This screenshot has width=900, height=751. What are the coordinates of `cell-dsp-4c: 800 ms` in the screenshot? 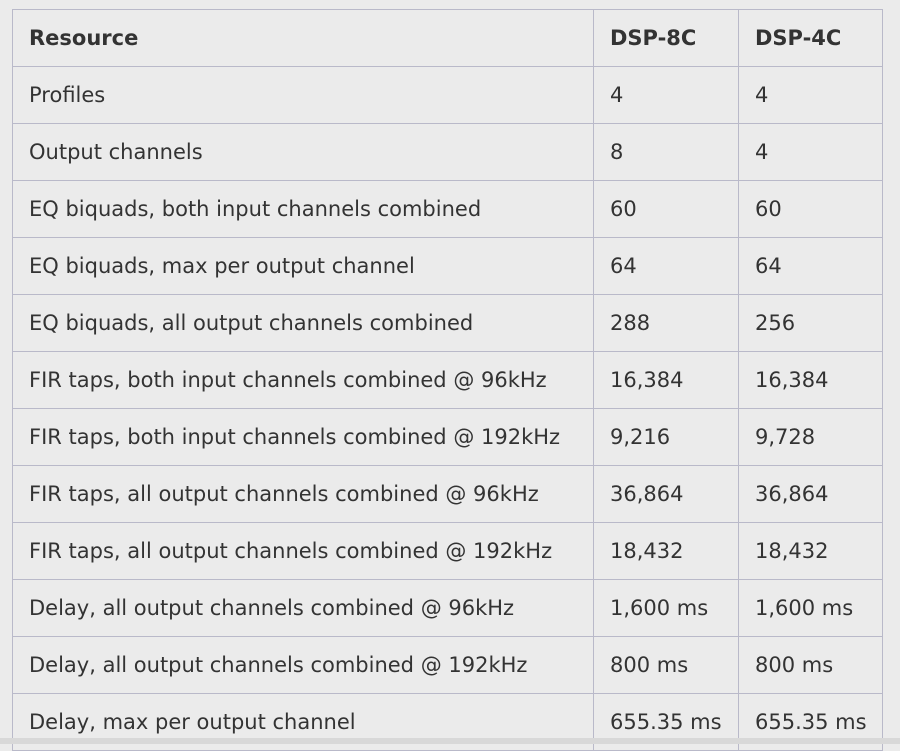 It's located at (810, 665).